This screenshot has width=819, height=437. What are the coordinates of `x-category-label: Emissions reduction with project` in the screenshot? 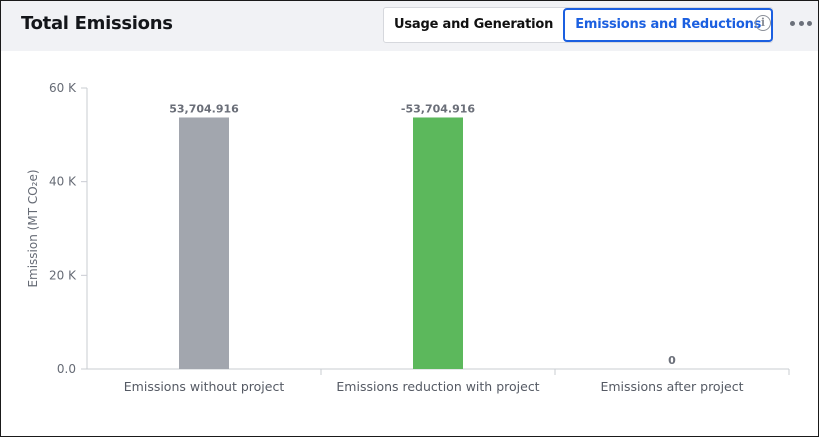 It's located at (437, 386).